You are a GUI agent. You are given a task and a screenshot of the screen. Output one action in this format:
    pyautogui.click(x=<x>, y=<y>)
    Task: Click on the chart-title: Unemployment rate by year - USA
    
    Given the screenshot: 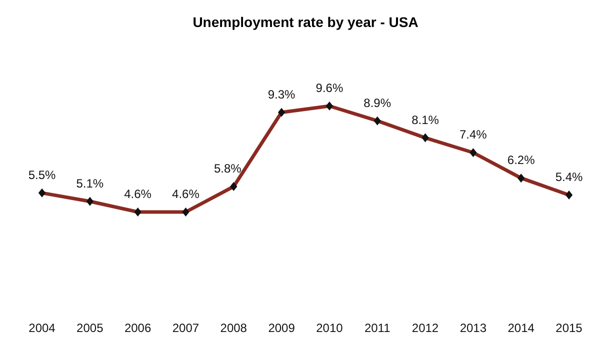 What is the action you would take?
    pyautogui.click(x=305, y=22)
    